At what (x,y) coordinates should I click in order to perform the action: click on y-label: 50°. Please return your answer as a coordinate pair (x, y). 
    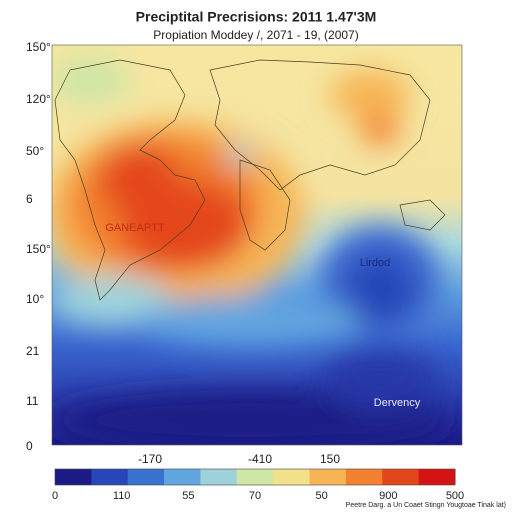
    Looking at the image, I should click on (35, 151).